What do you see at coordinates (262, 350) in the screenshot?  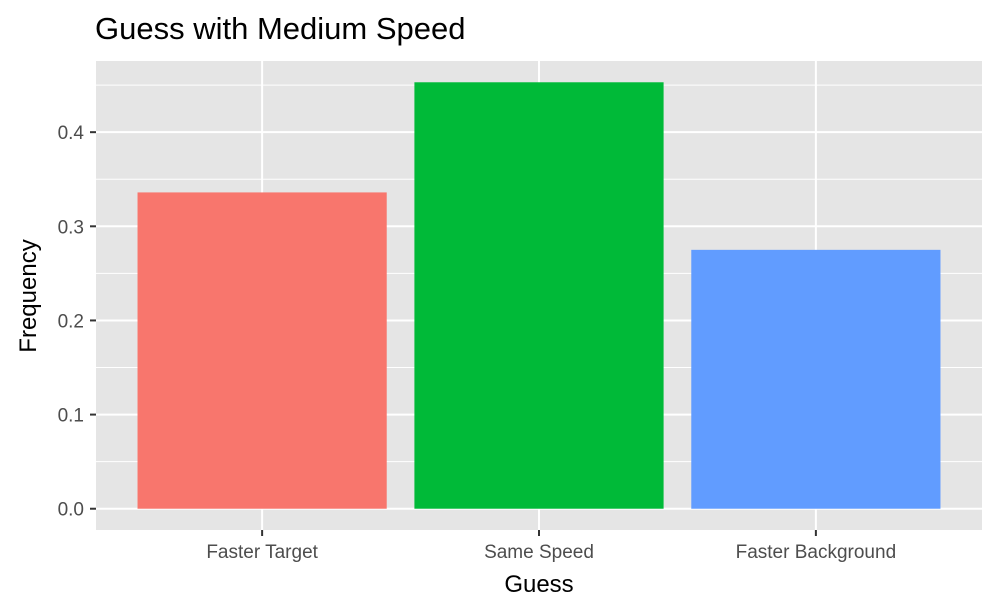 I see `bar-faster-target` at bounding box center [262, 350].